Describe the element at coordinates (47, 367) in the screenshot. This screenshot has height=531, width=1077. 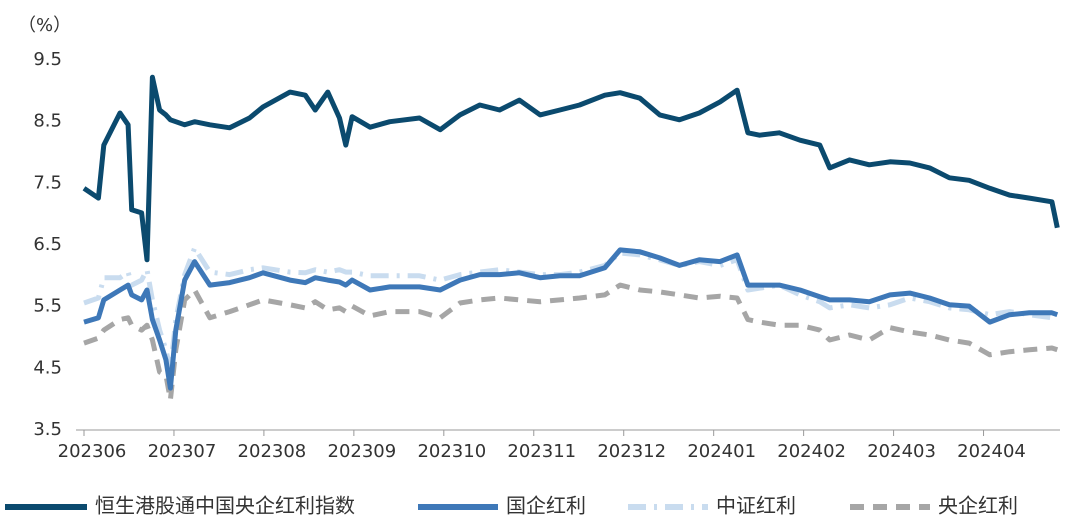
I see `y-tick-label: 4.5` at that location.